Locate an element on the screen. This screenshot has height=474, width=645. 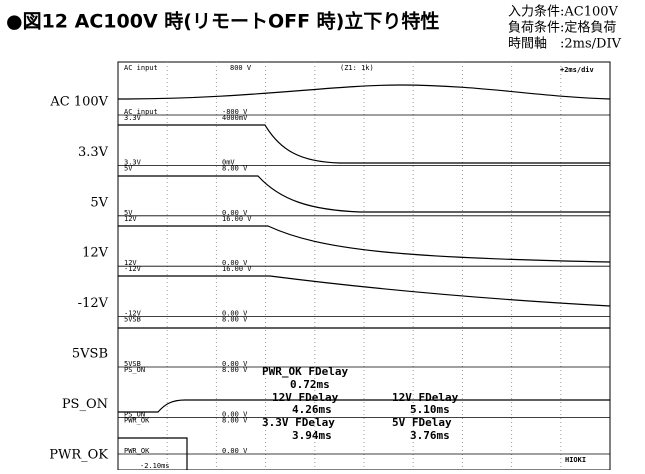
measurement-name: PWR_OK FDelay is located at coordinates (305, 371).